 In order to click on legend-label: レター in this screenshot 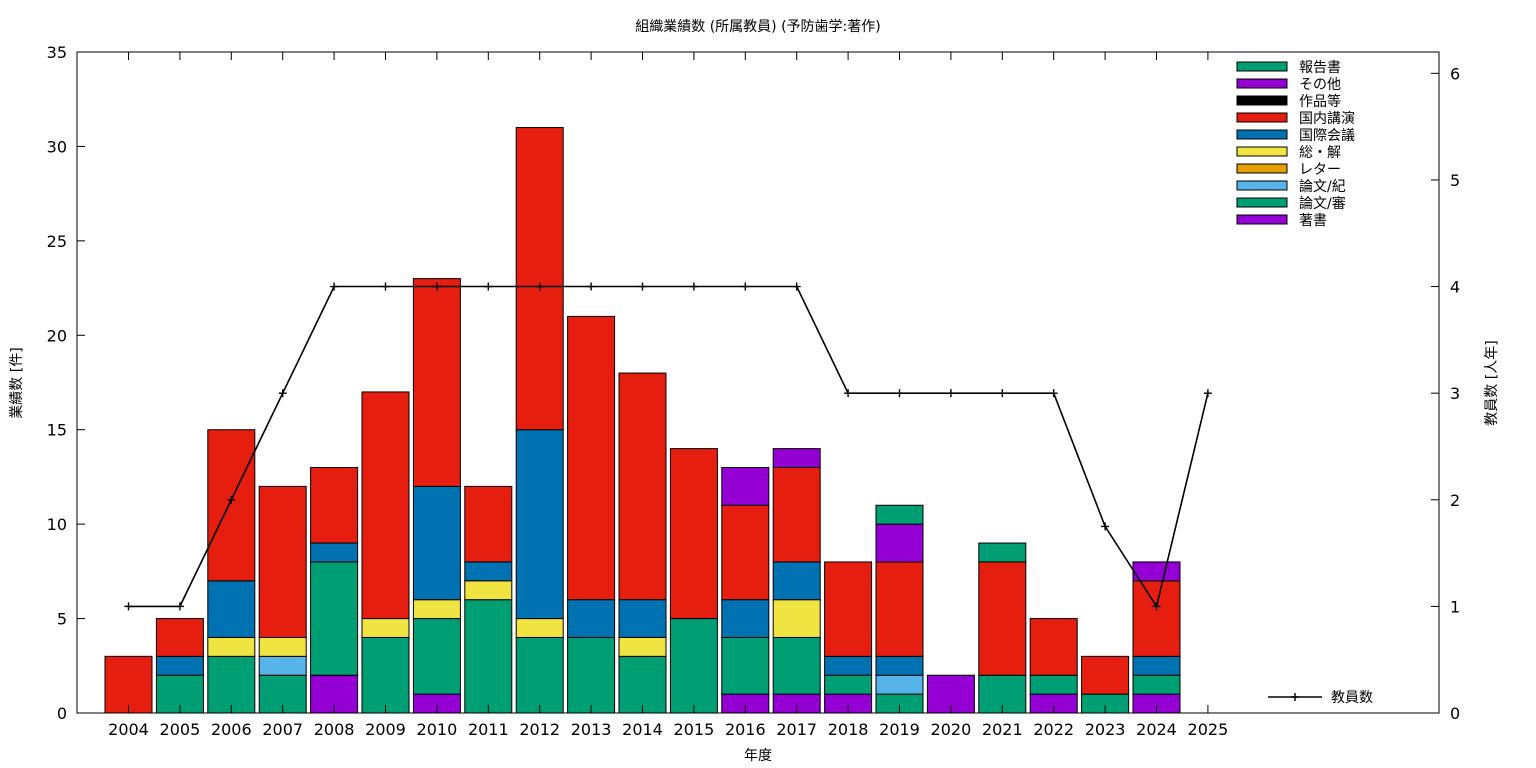, I will do `click(1320, 170)`.